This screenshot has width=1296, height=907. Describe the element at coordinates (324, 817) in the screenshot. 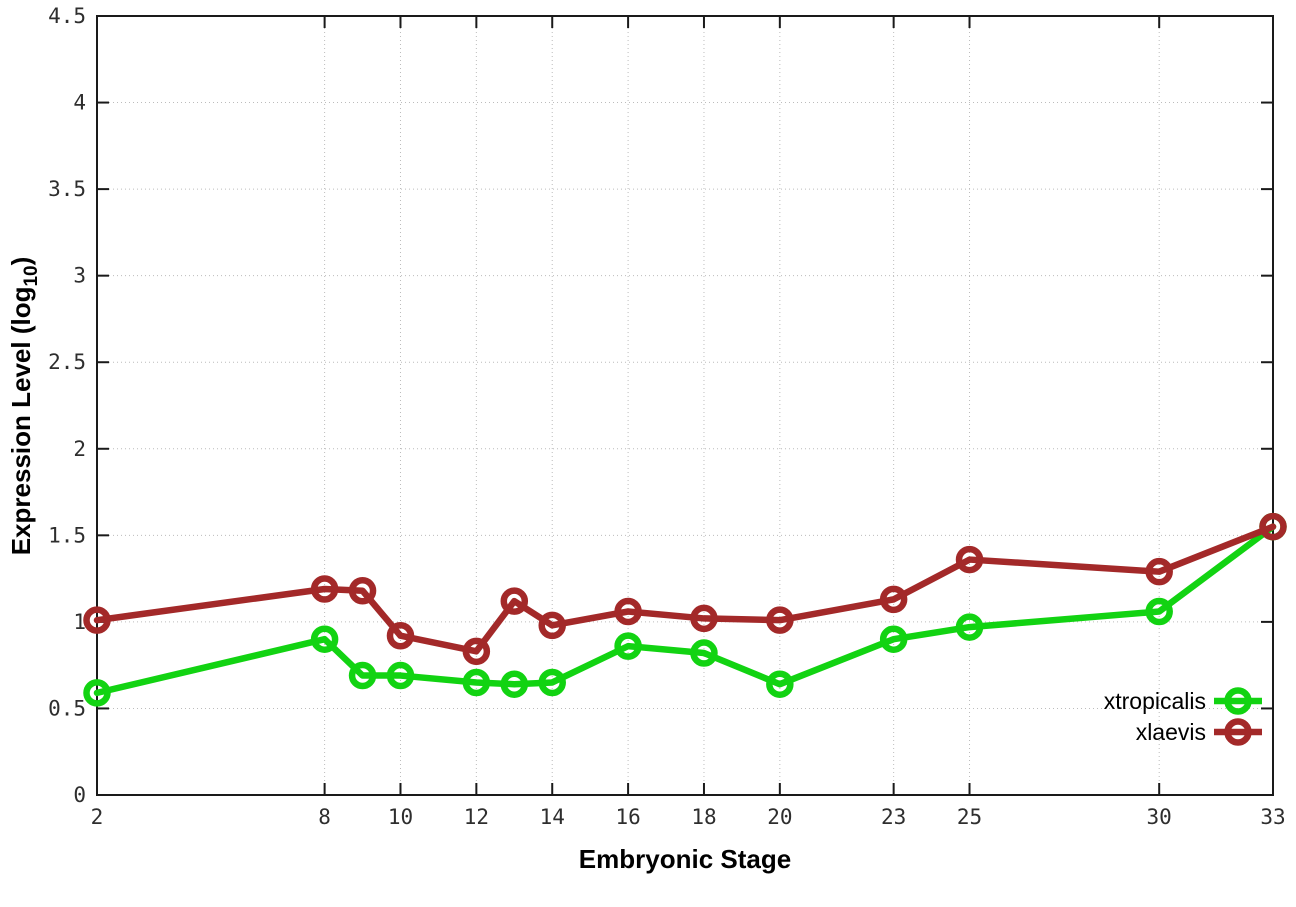

I see `x-tick-label: 8` at that location.